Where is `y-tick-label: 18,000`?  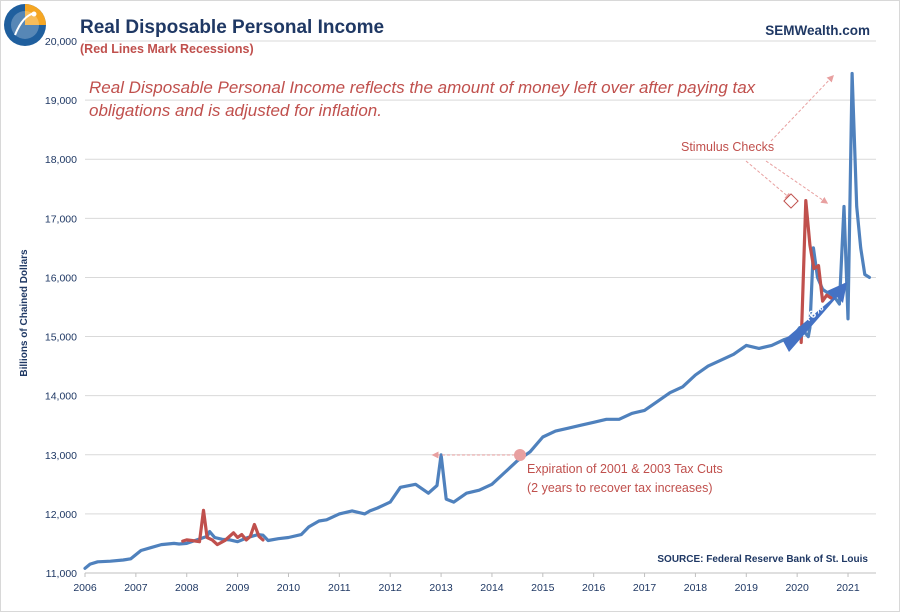
y-tick-label: 18,000 is located at coordinates (61, 160).